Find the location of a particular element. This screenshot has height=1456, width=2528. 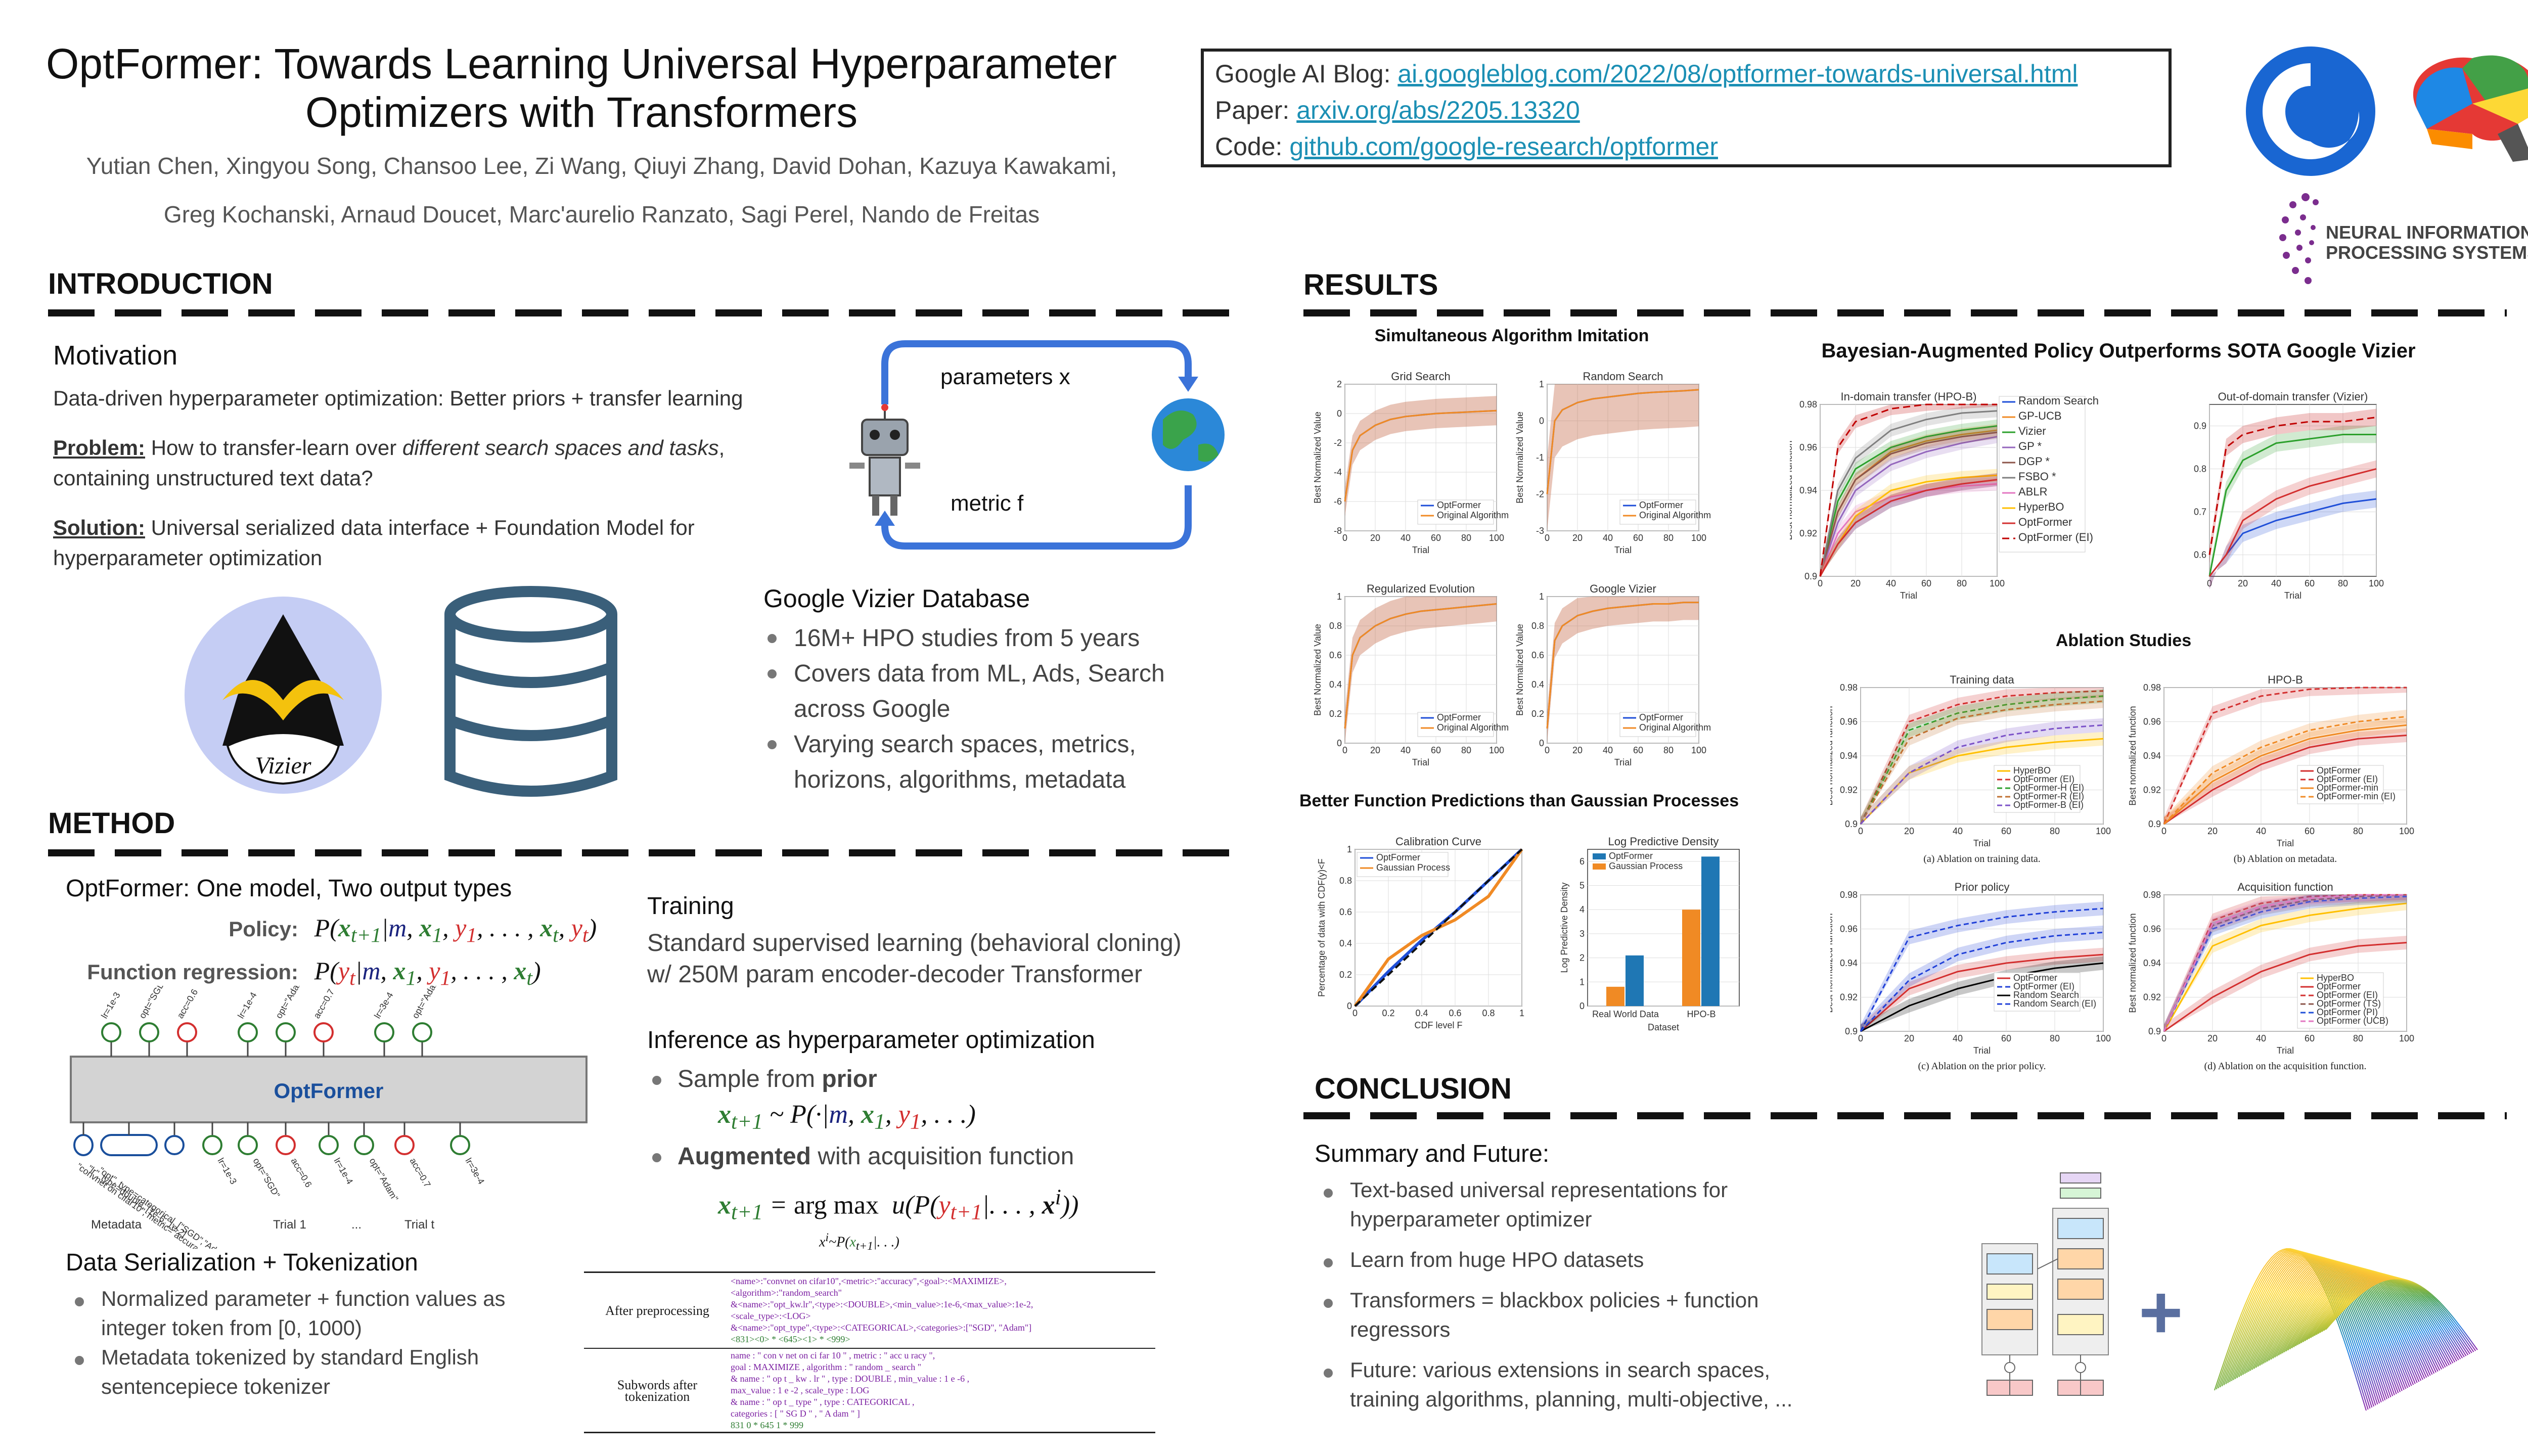

y-tick-label: 1 is located at coordinates (1350, 849).